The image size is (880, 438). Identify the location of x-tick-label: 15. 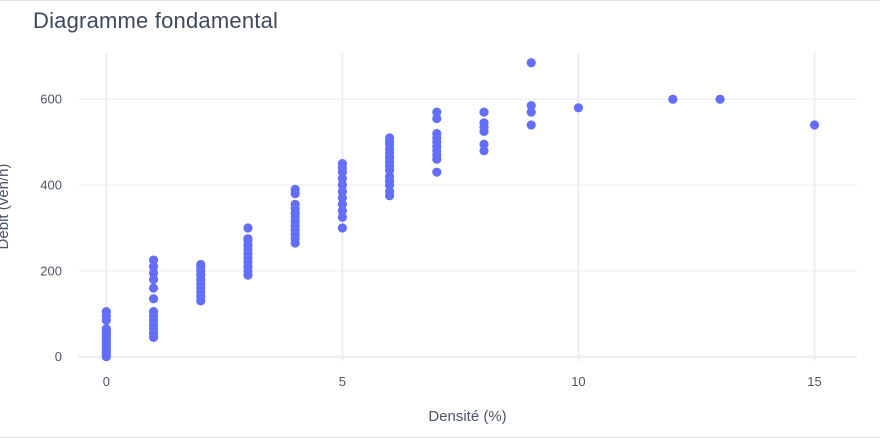
(814, 381).